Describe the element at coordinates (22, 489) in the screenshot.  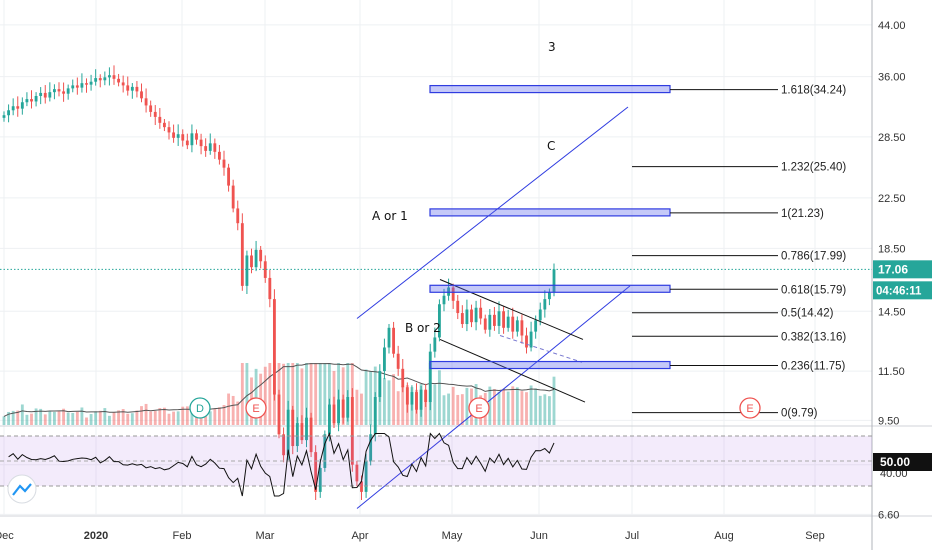
I see `tradingview-logo-icon` at that location.